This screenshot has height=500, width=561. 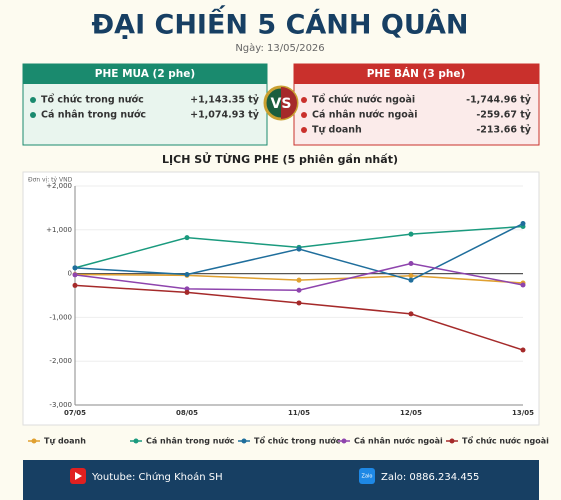 What do you see at coordinates (78, 476) in the screenshot?
I see `youtube-play` at bounding box center [78, 476].